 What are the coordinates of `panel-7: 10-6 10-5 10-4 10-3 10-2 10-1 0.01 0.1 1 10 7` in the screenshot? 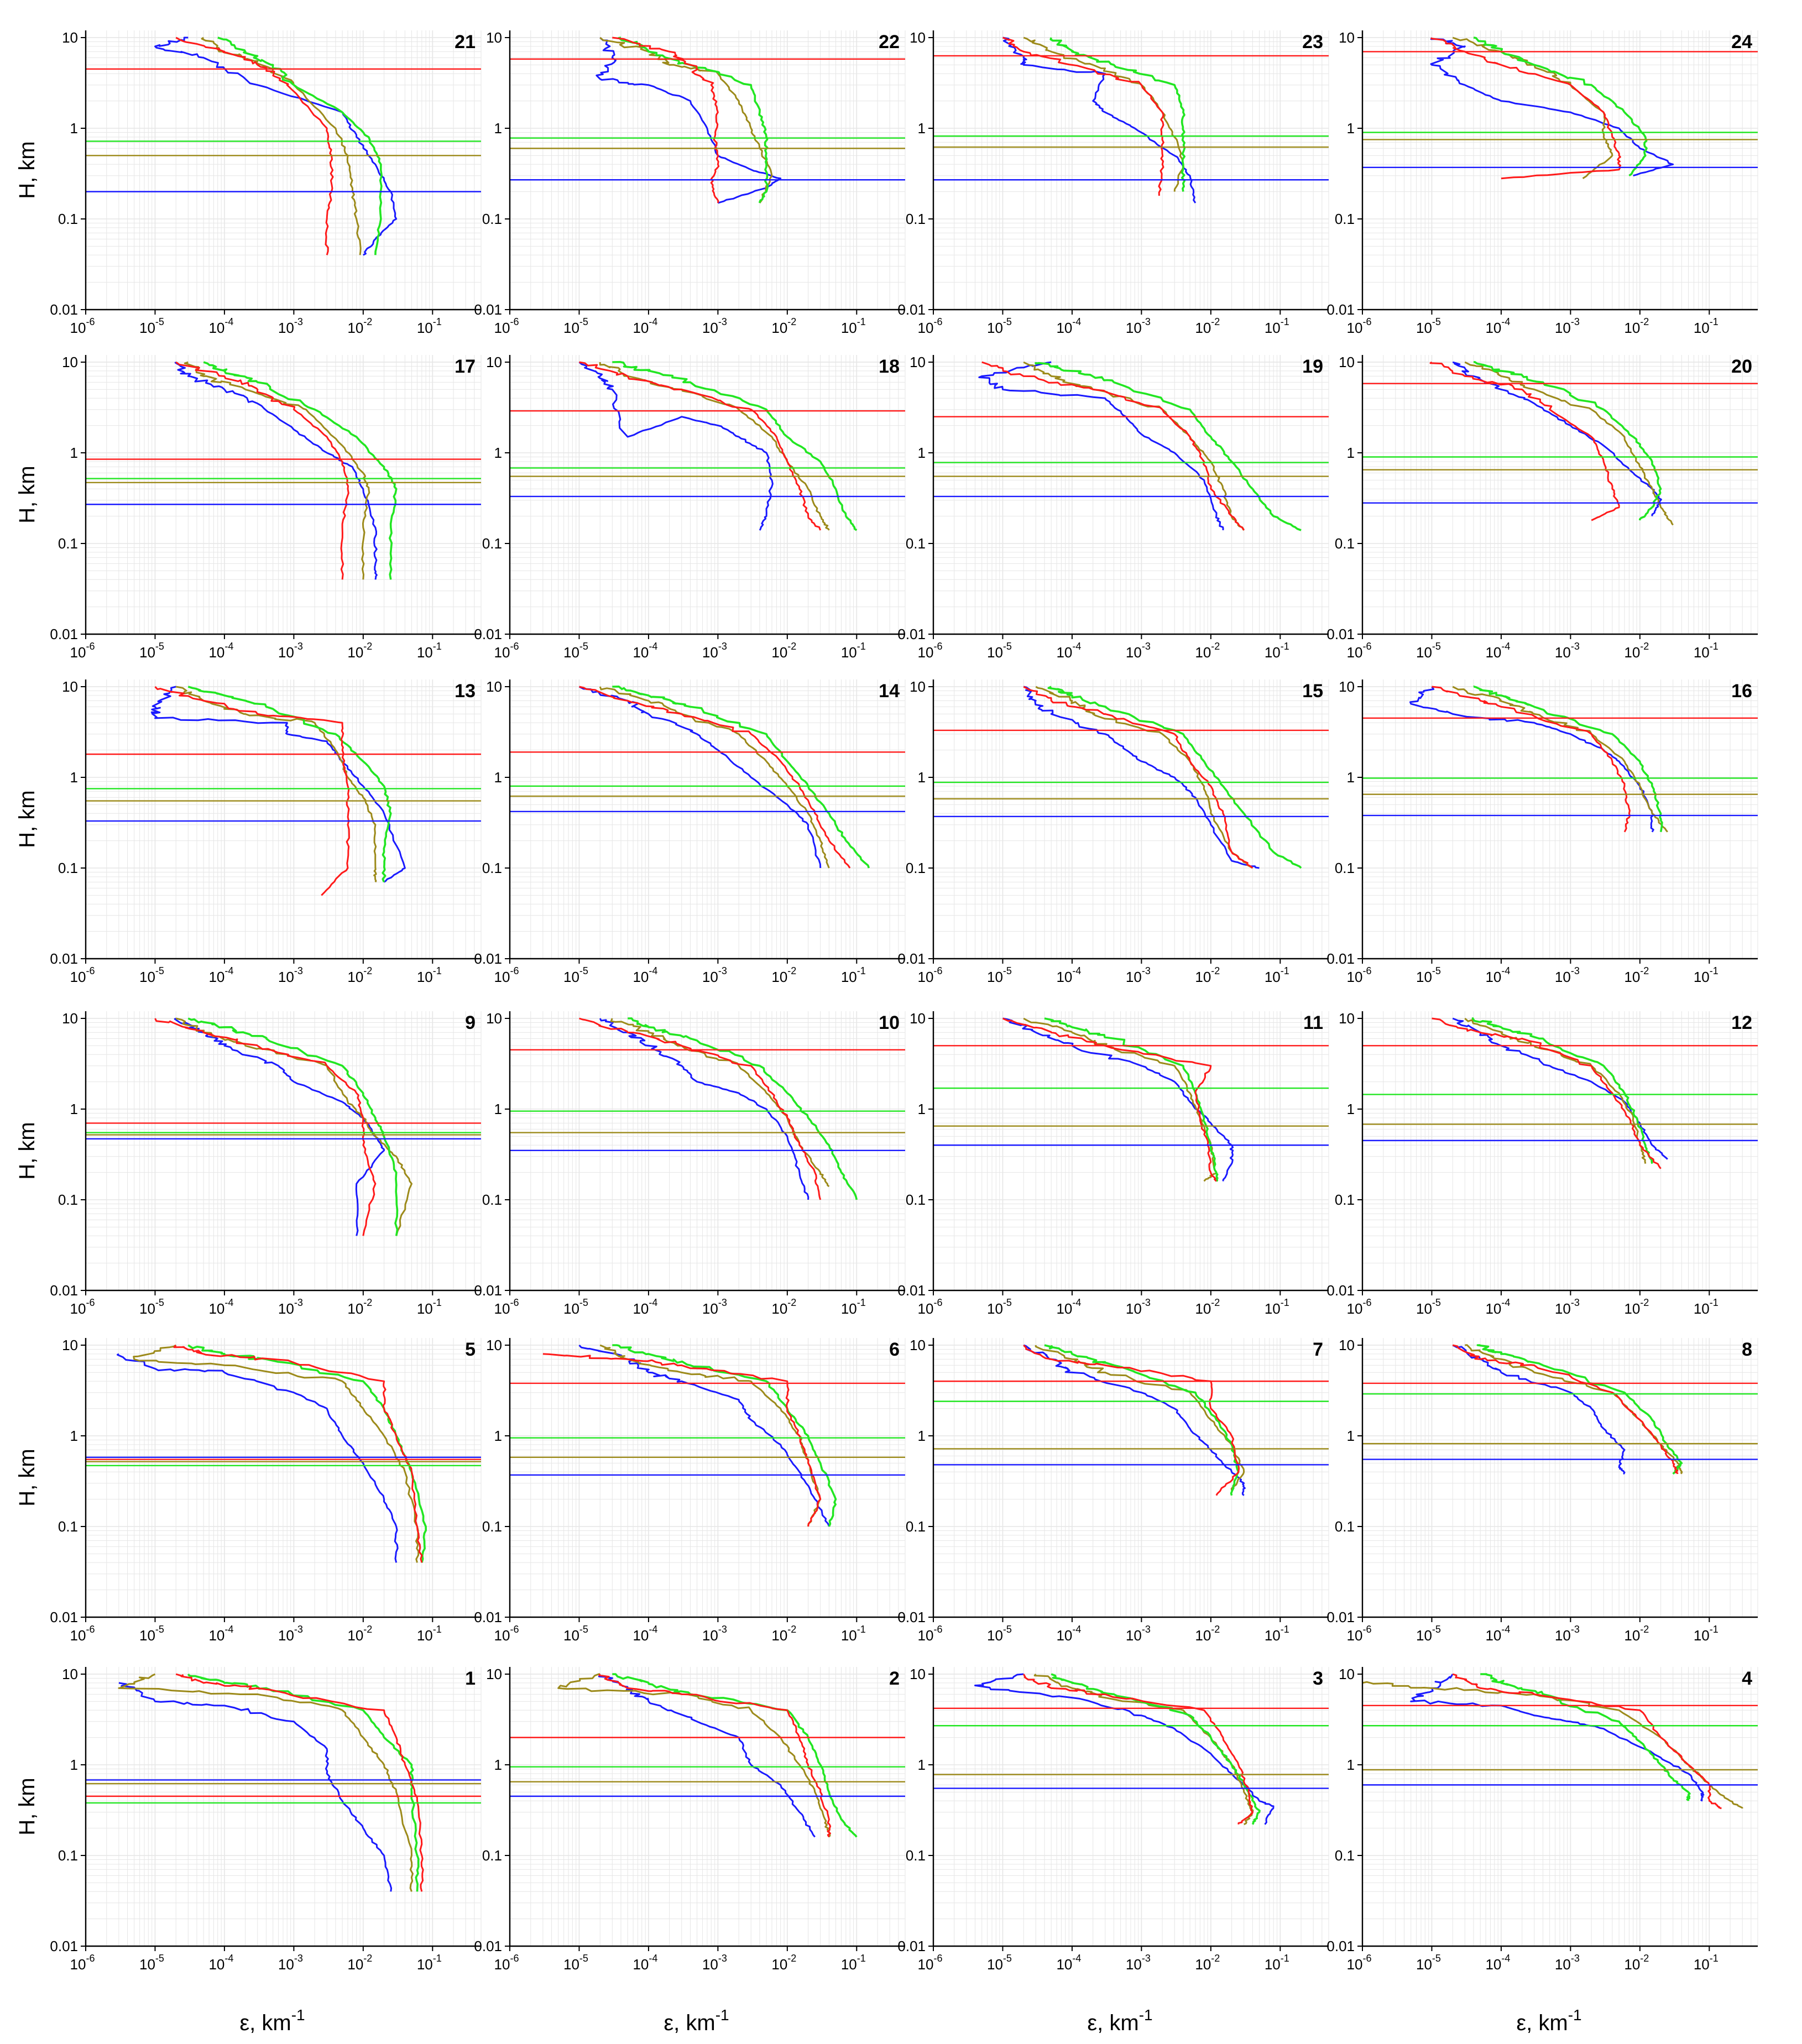 It's located at (1113, 1490).